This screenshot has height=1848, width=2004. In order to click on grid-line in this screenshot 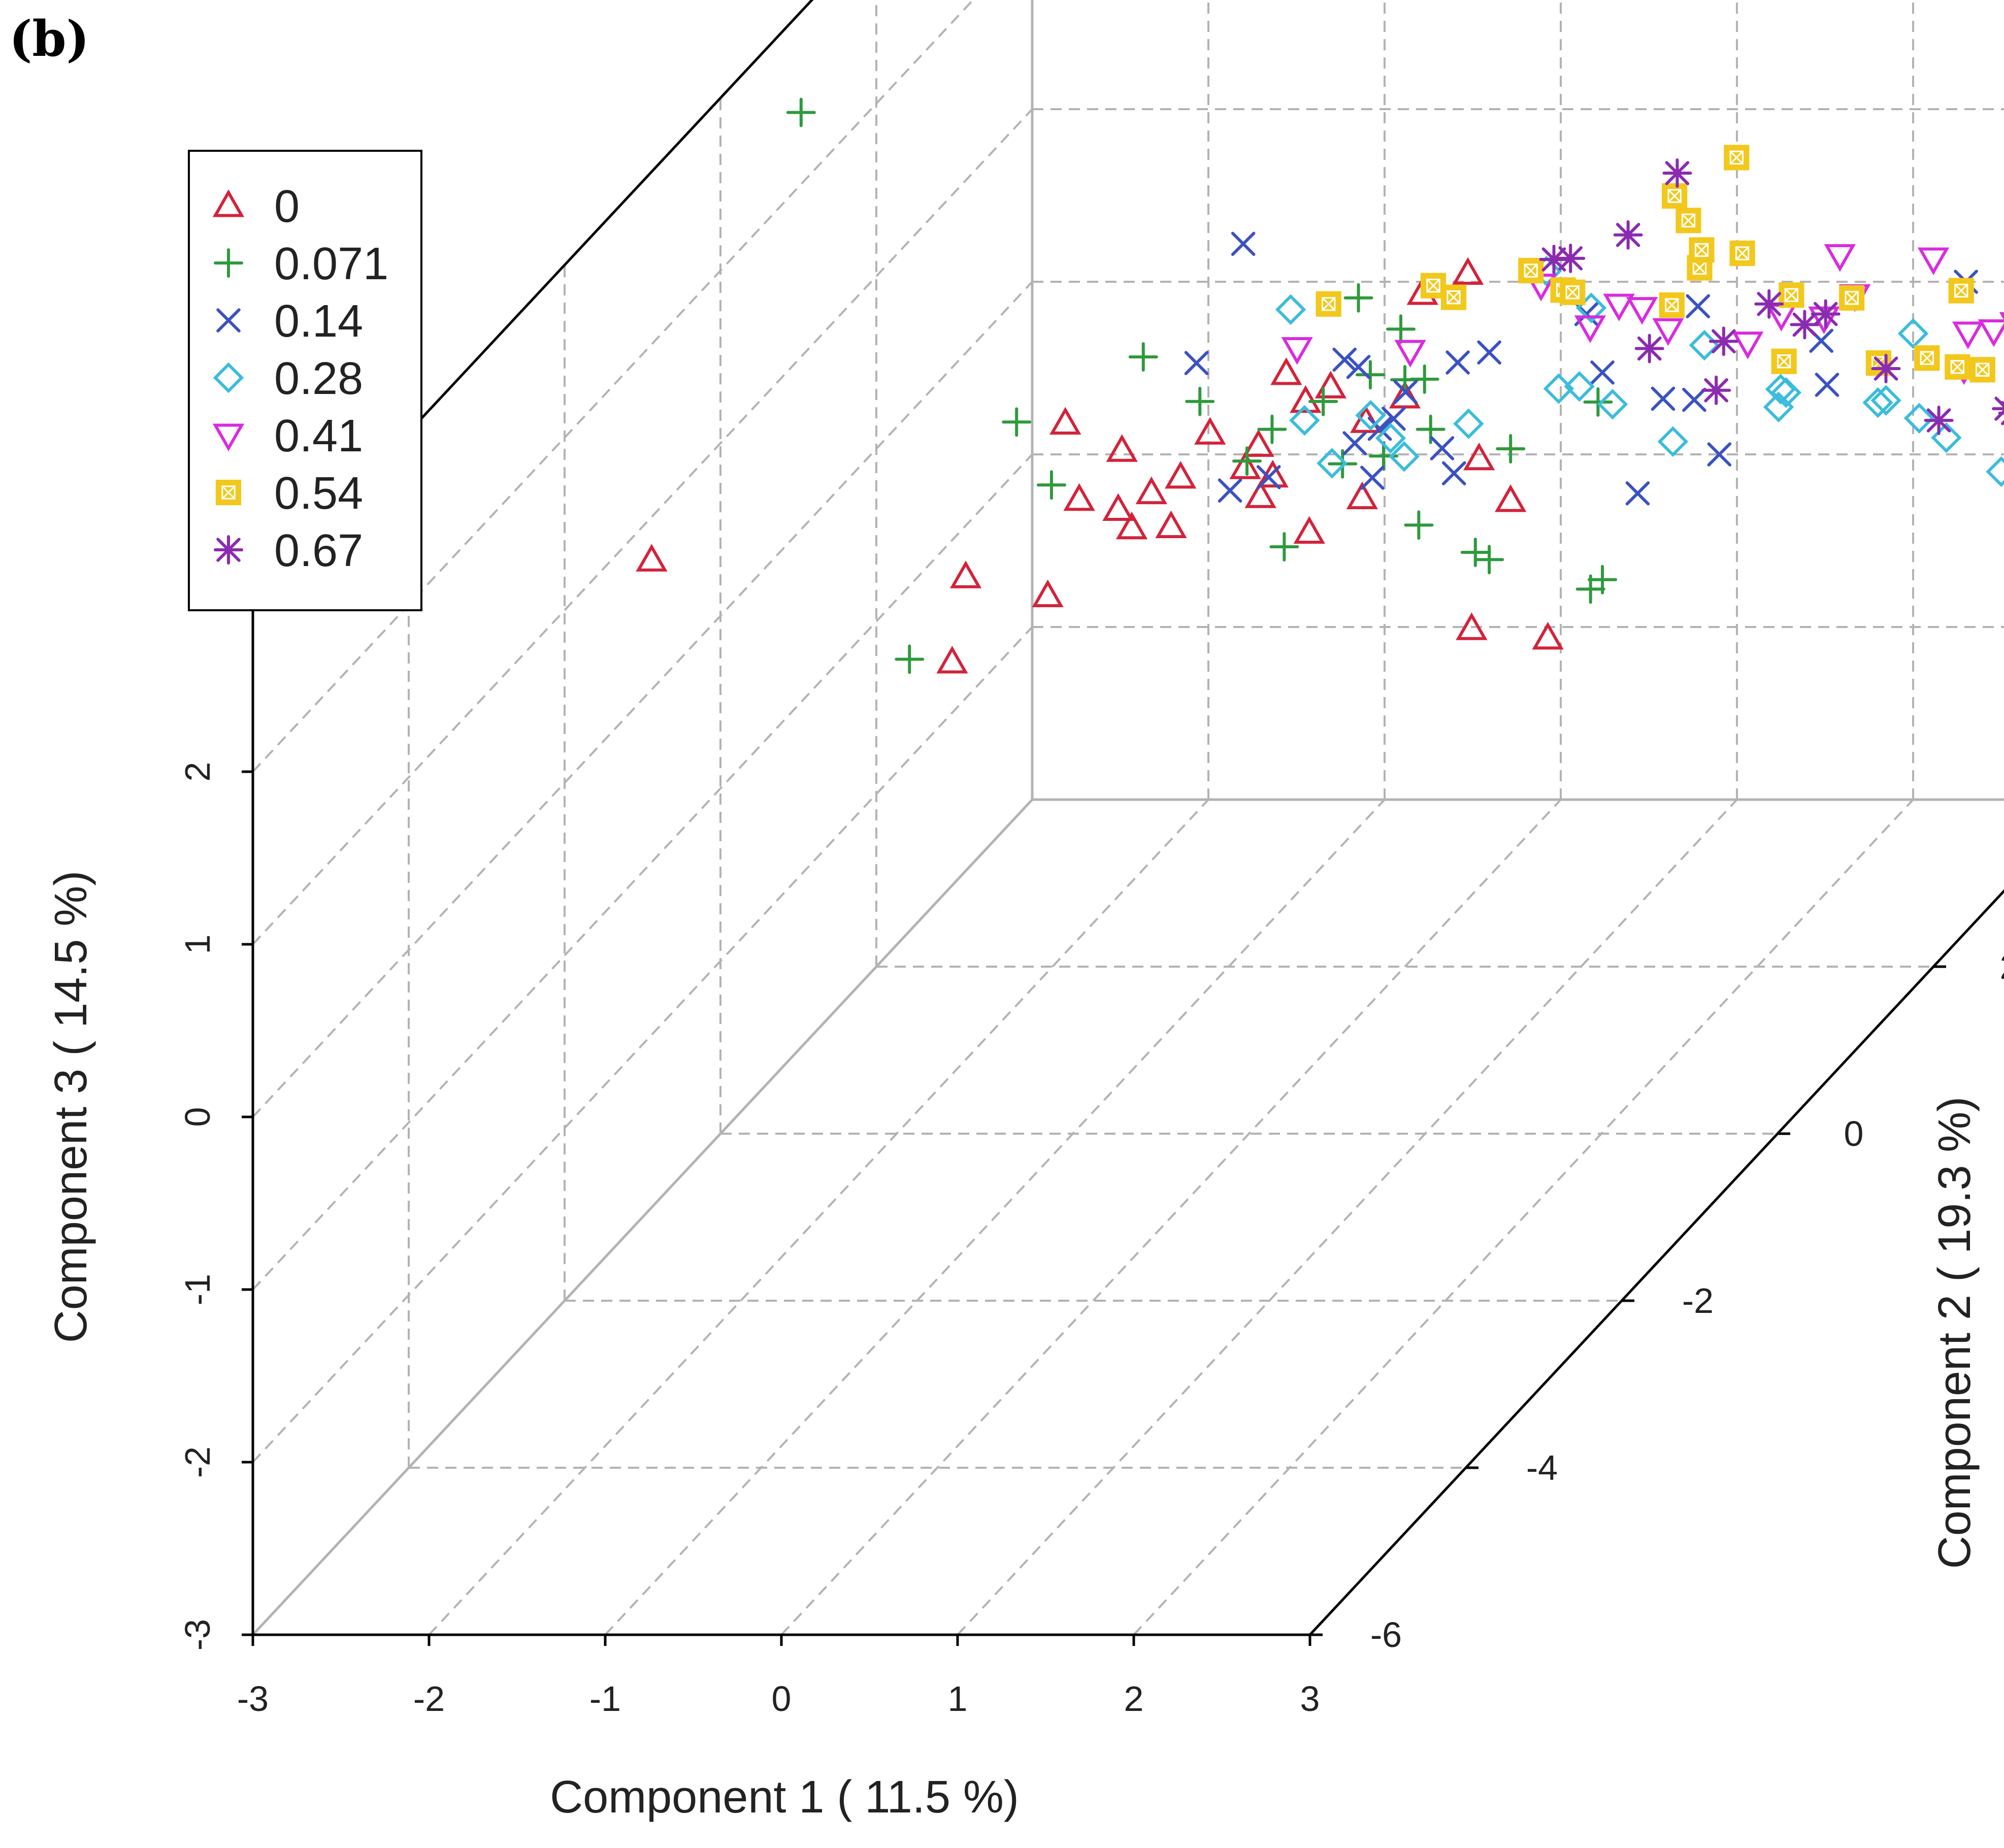, I will do `click(1656, 1262)`.